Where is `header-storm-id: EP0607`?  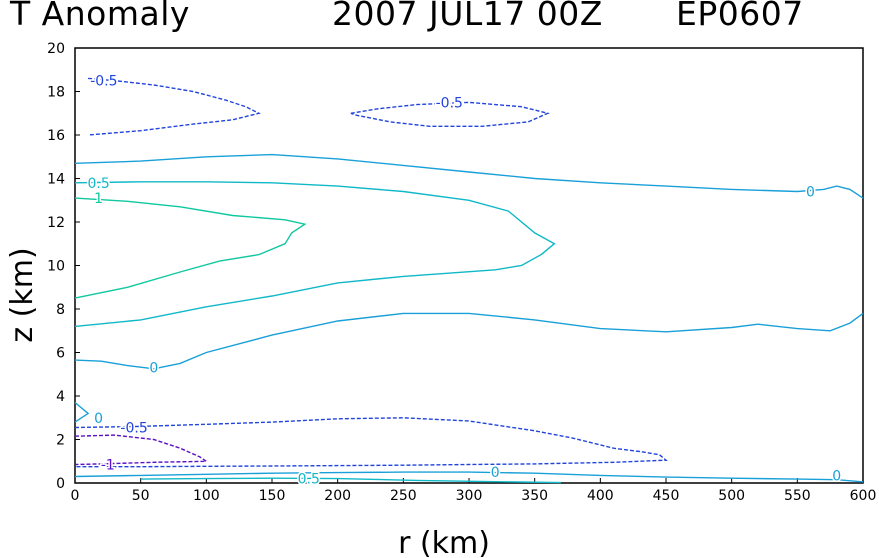 header-storm-id: EP0607 is located at coordinates (740, 16).